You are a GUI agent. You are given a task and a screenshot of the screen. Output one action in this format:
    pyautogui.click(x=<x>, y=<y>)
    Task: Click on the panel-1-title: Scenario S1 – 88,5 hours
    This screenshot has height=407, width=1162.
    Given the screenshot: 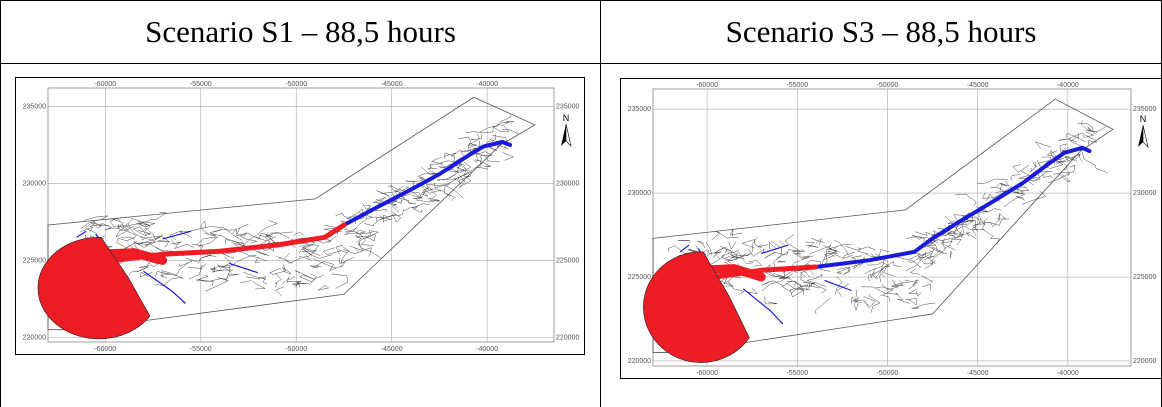 What is the action you would take?
    pyautogui.click(x=300, y=31)
    